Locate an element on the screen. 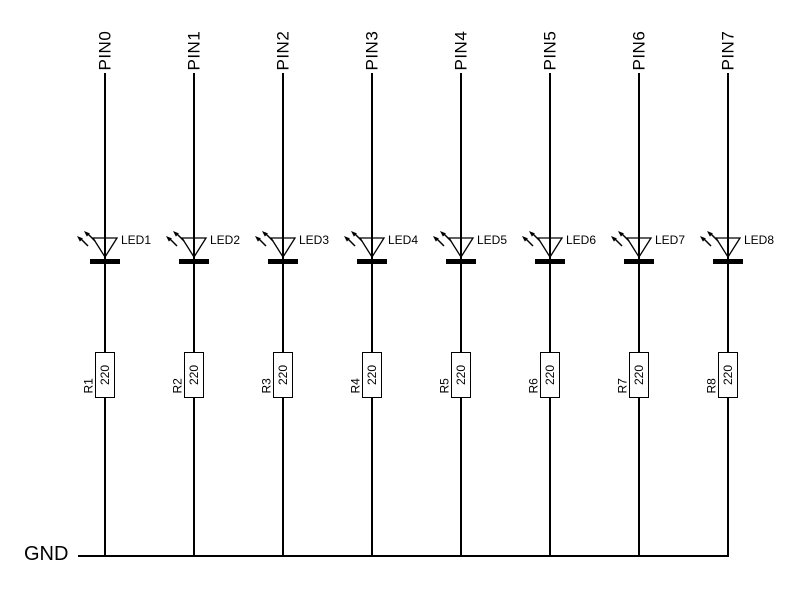  gnd-label: GND is located at coordinates (46, 554).